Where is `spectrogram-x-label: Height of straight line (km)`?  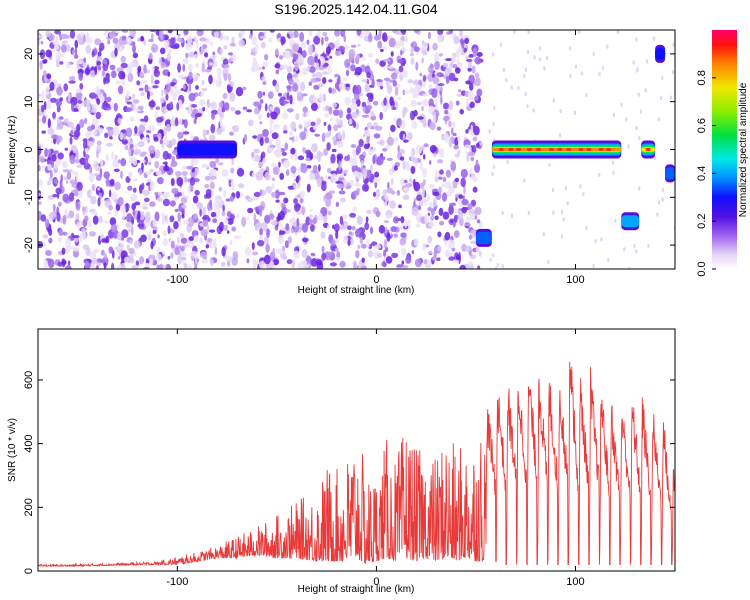
spectrogram-x-label: Height of straight line (km) is located at coordinates (356, 290).